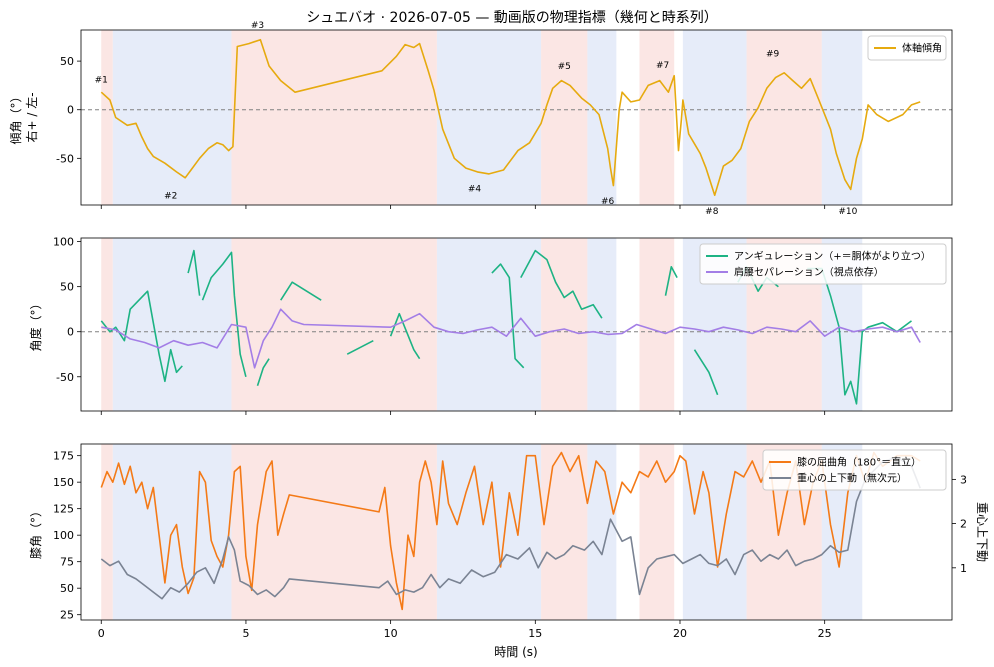  I want to click on x-tick-label: 15, so click(535, 633).